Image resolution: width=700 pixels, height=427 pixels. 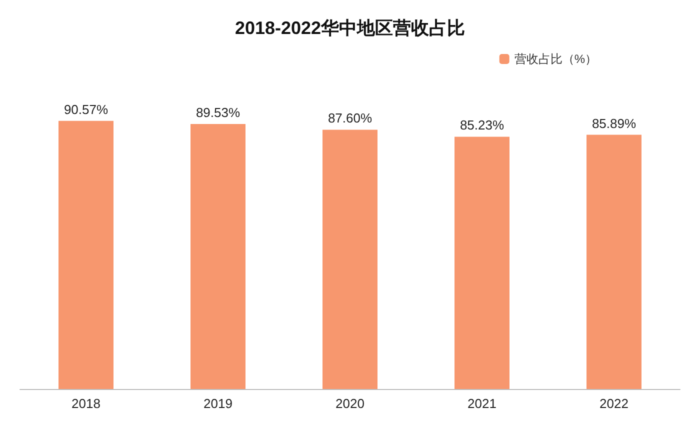 What do you see at coordinates (555, 59) in the screenshot?
I see `legend-label: 营收占比（%）` at bounding box center [555, 59].